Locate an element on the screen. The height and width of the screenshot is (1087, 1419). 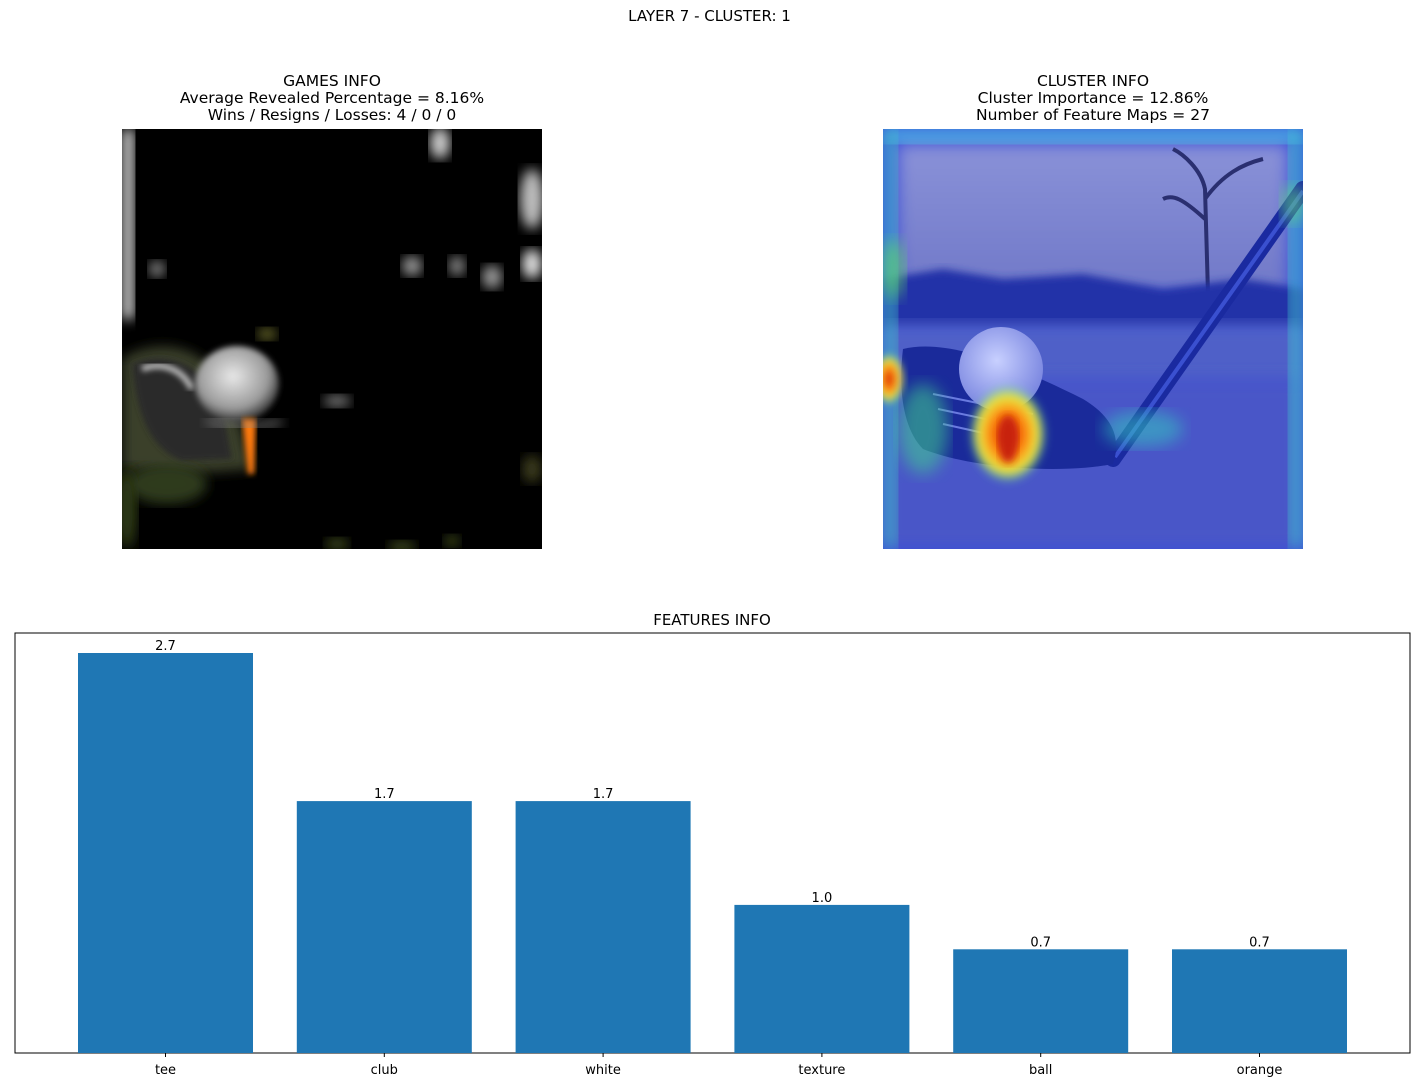
bar-white is located at coordinates (603, 927).